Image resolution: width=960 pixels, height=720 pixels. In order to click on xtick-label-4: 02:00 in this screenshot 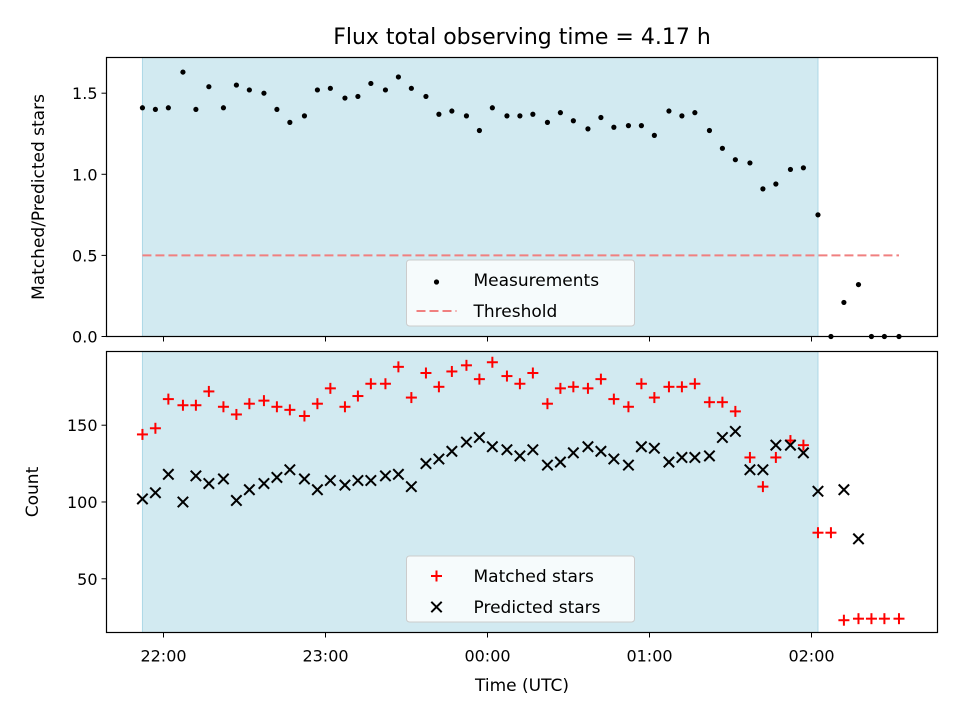, I will do `click(811, 656)`.